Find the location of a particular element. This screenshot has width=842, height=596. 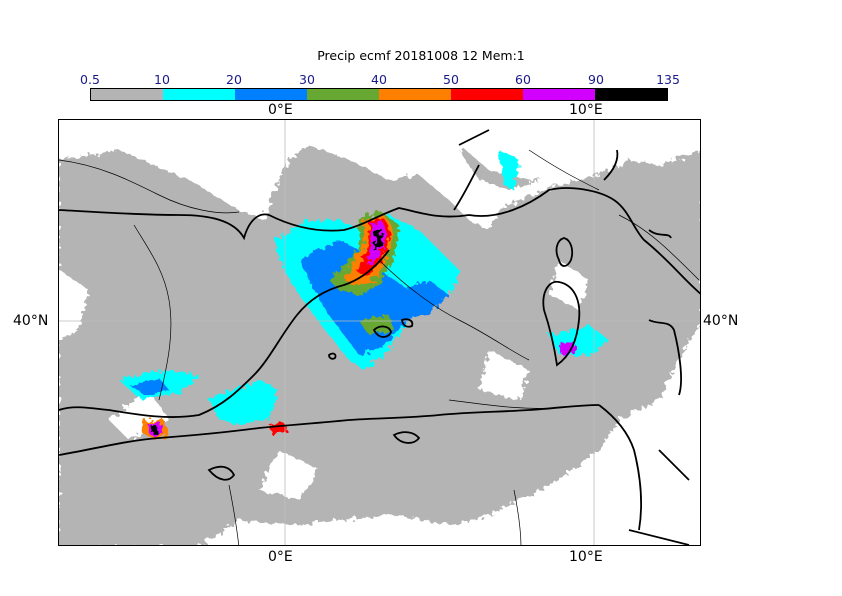

colorbar-tick: 0.5 is located at coordinates (90, 79).